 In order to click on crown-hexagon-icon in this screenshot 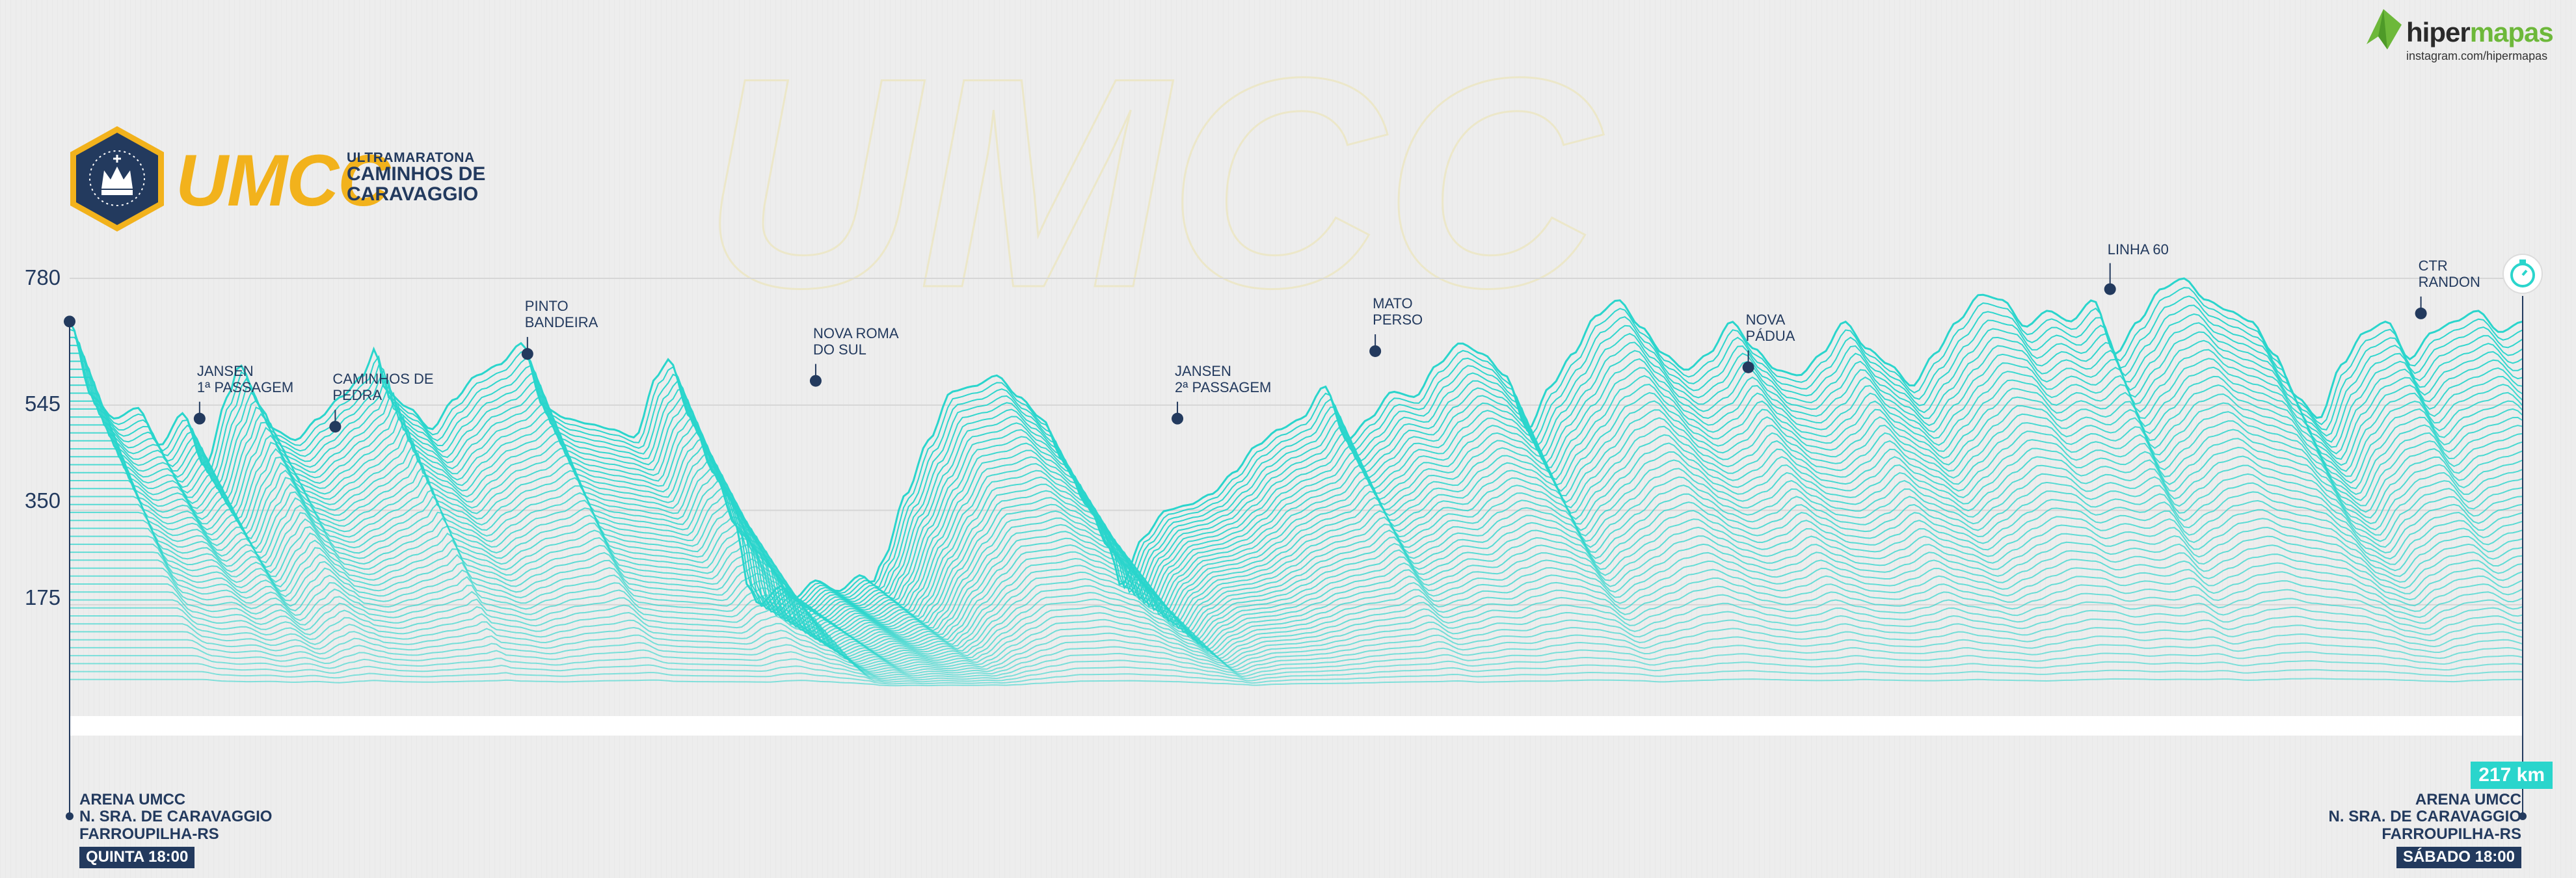, I will do `click(117, 179)`.